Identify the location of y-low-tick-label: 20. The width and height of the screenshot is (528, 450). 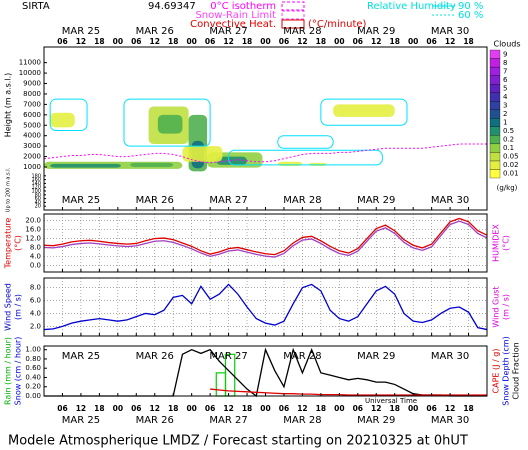
(38, 207).